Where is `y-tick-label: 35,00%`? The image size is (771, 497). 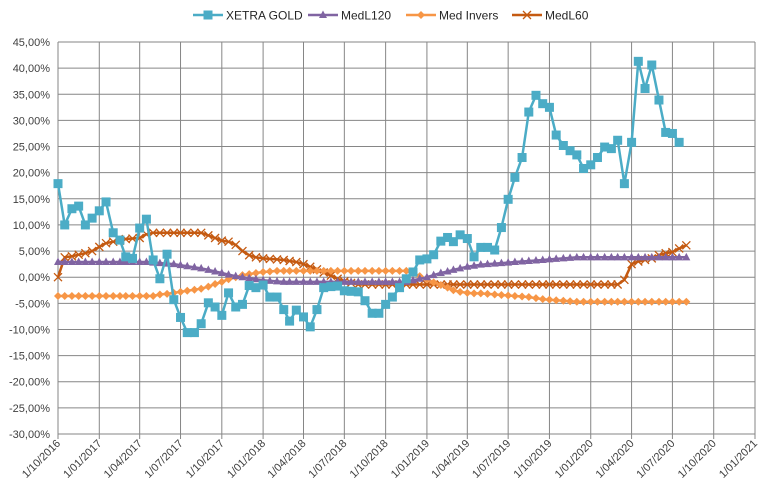
y-tick-label: 35,00% is located at coordinates (32, 95).